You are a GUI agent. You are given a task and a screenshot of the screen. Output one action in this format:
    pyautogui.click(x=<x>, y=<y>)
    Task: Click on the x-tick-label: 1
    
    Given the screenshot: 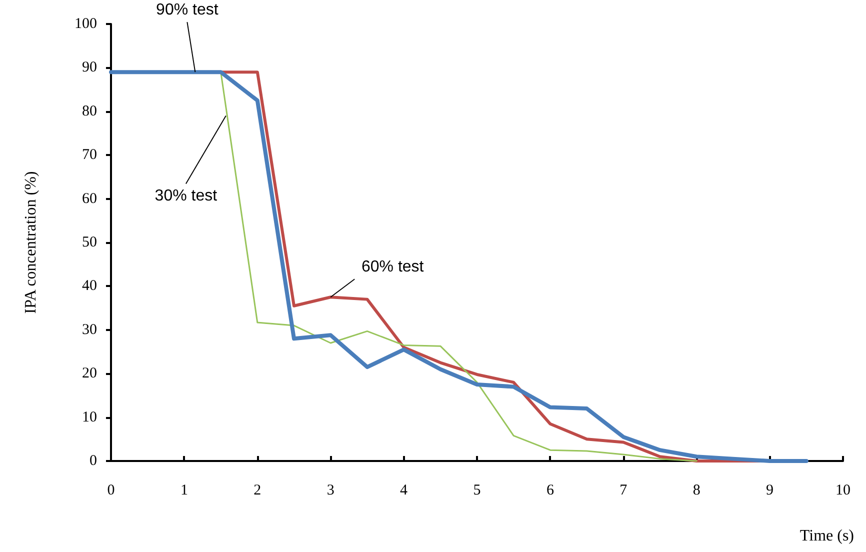 What is the action you would take?
    pyautogui.click(x=184, y=490)
    